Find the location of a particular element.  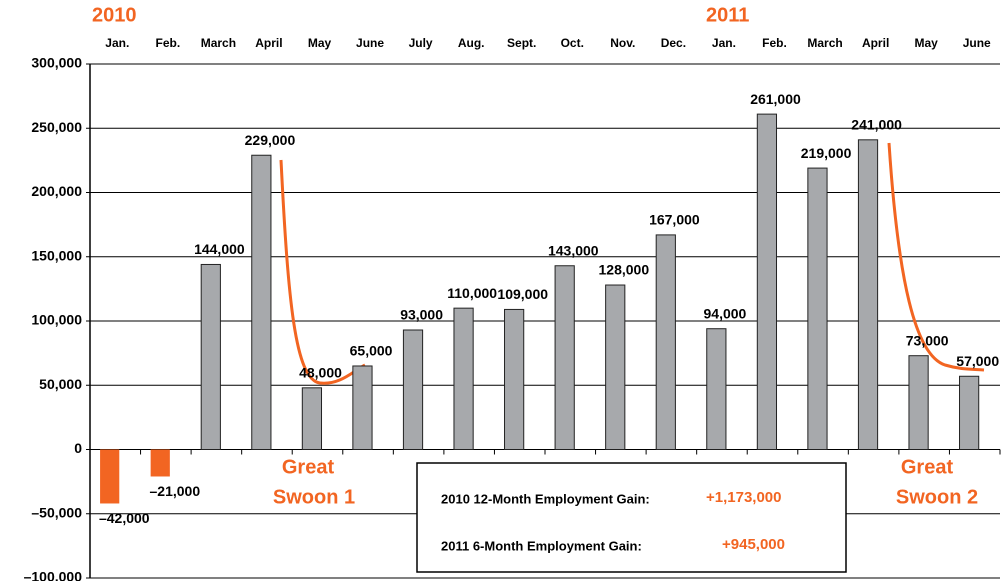

x-tick-label: Nov. is located at coordinates (622, 43).